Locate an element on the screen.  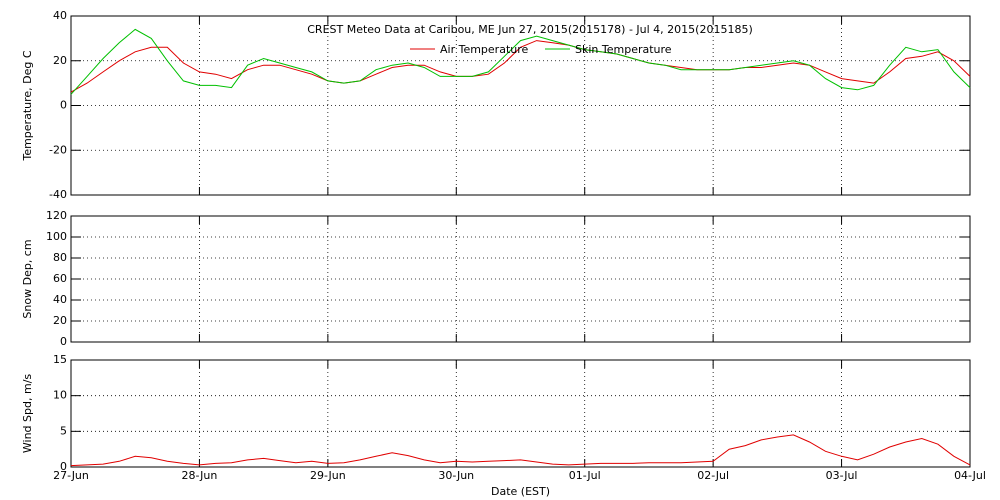
x-axis-label: Date (EST) is located at coordinates (520, 491).